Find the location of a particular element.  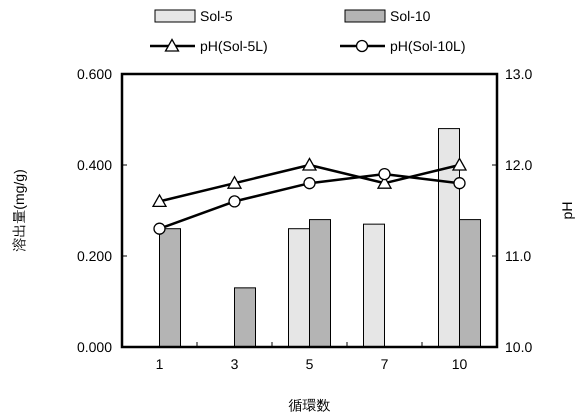

x-tick-label: 3 is located at coordinates (234, 364).